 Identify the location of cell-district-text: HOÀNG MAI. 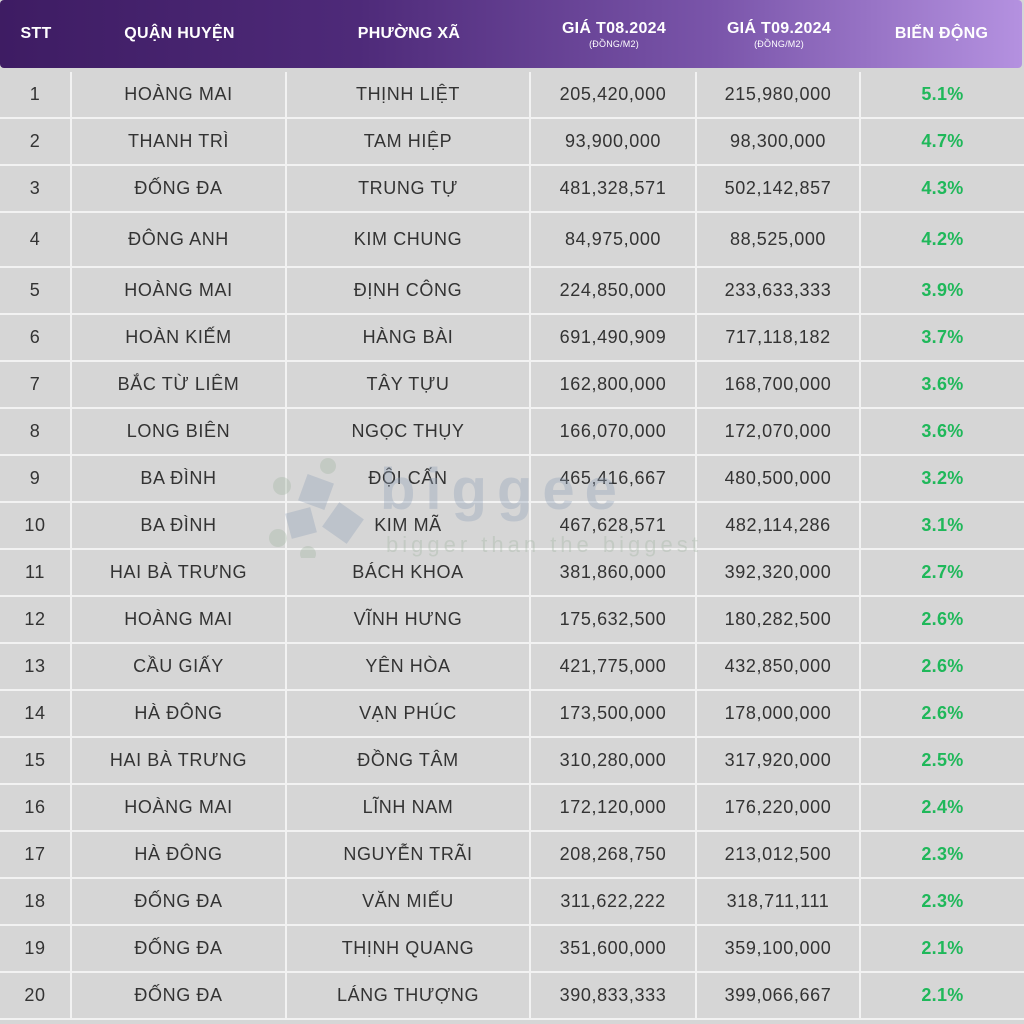
(178, 94).